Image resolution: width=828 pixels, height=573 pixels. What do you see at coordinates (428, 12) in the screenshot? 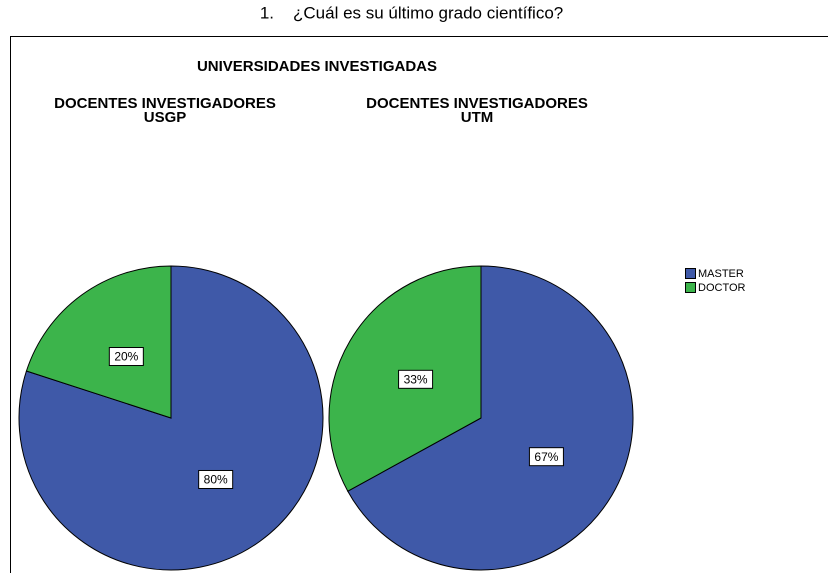
I see `caption-text: ¿Cuál es su último grado científico?` at bounding box center [428, 12].